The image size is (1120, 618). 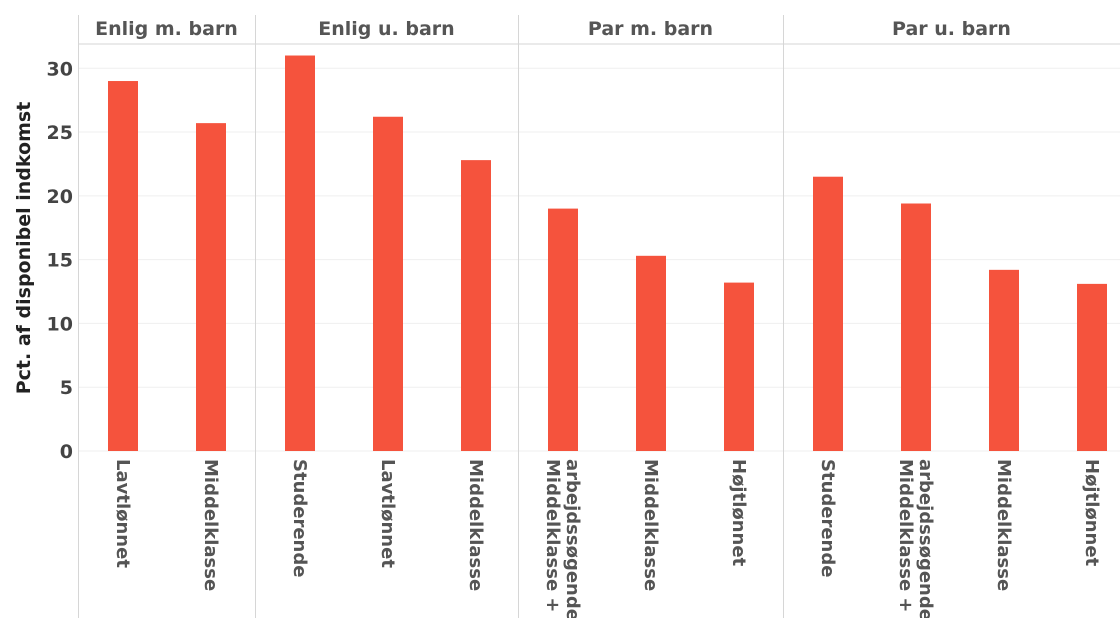 I want to click on panel-title: Par m. barn, so click(x=650, y=29).